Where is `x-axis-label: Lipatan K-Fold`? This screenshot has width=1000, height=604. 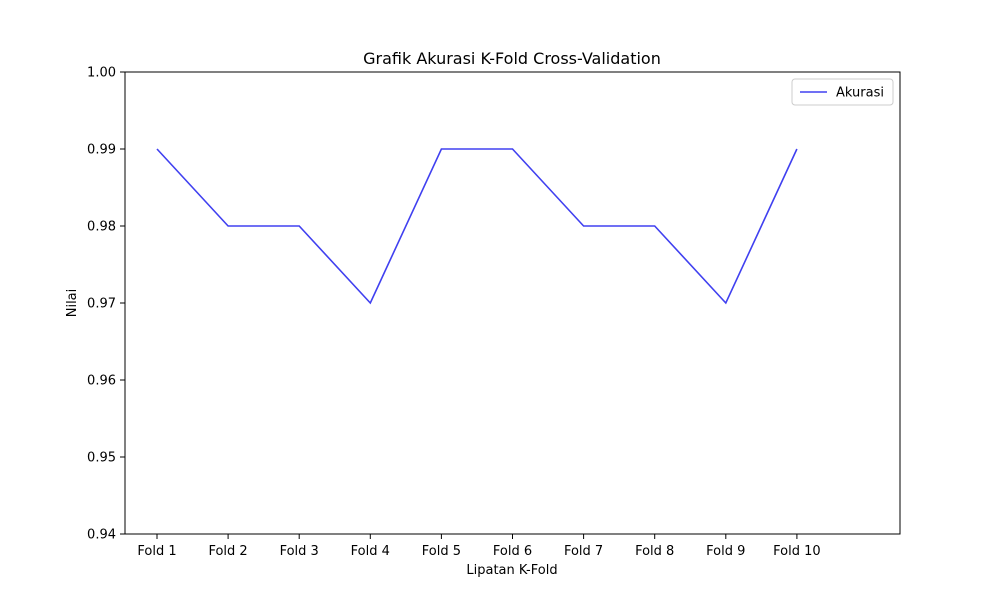
x-axis-label: Lipatan K-Fold is located at coordinates (511, 570).